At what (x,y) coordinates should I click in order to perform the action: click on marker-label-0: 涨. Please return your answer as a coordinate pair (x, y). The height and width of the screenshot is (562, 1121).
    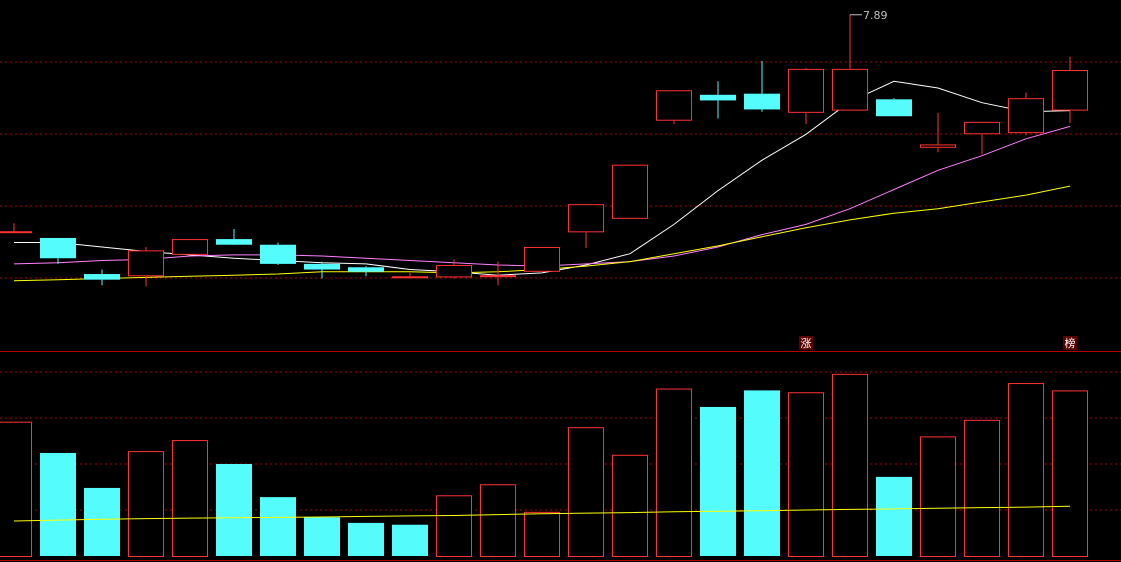
    Looking at the image, I should click on (806, 343).